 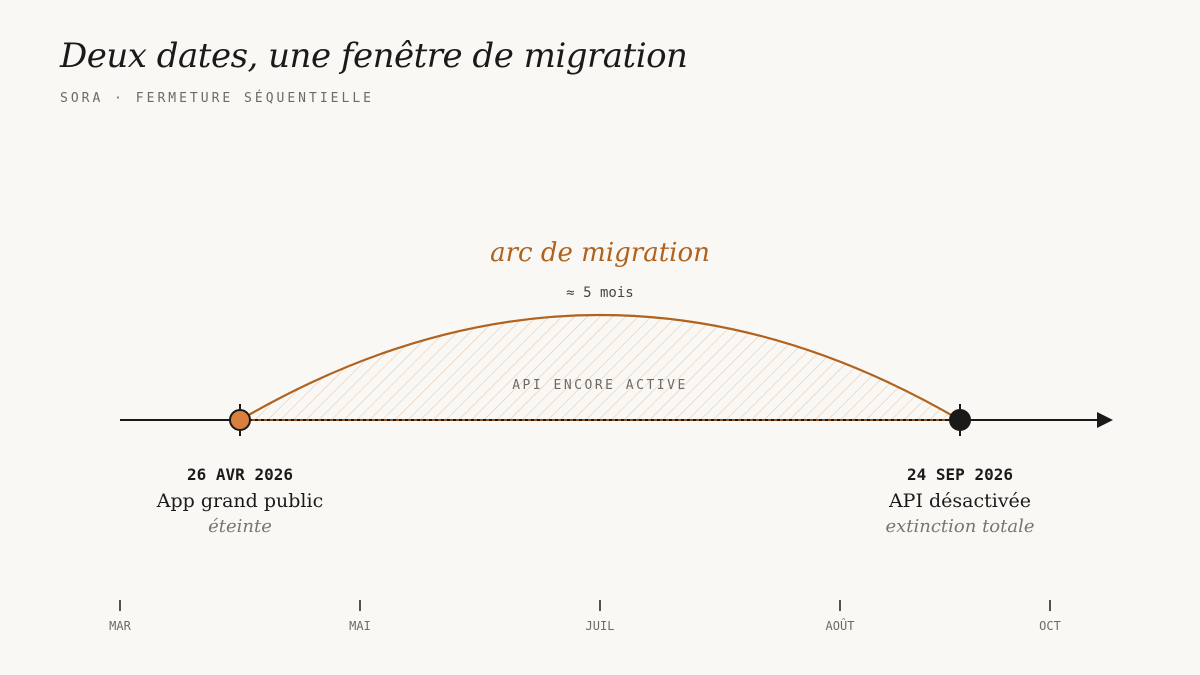 What do you see at coordinates (959, 526) in the screenshot?
I see `event-sublabel-api: extinction totale` at bounding box center [959, 526].